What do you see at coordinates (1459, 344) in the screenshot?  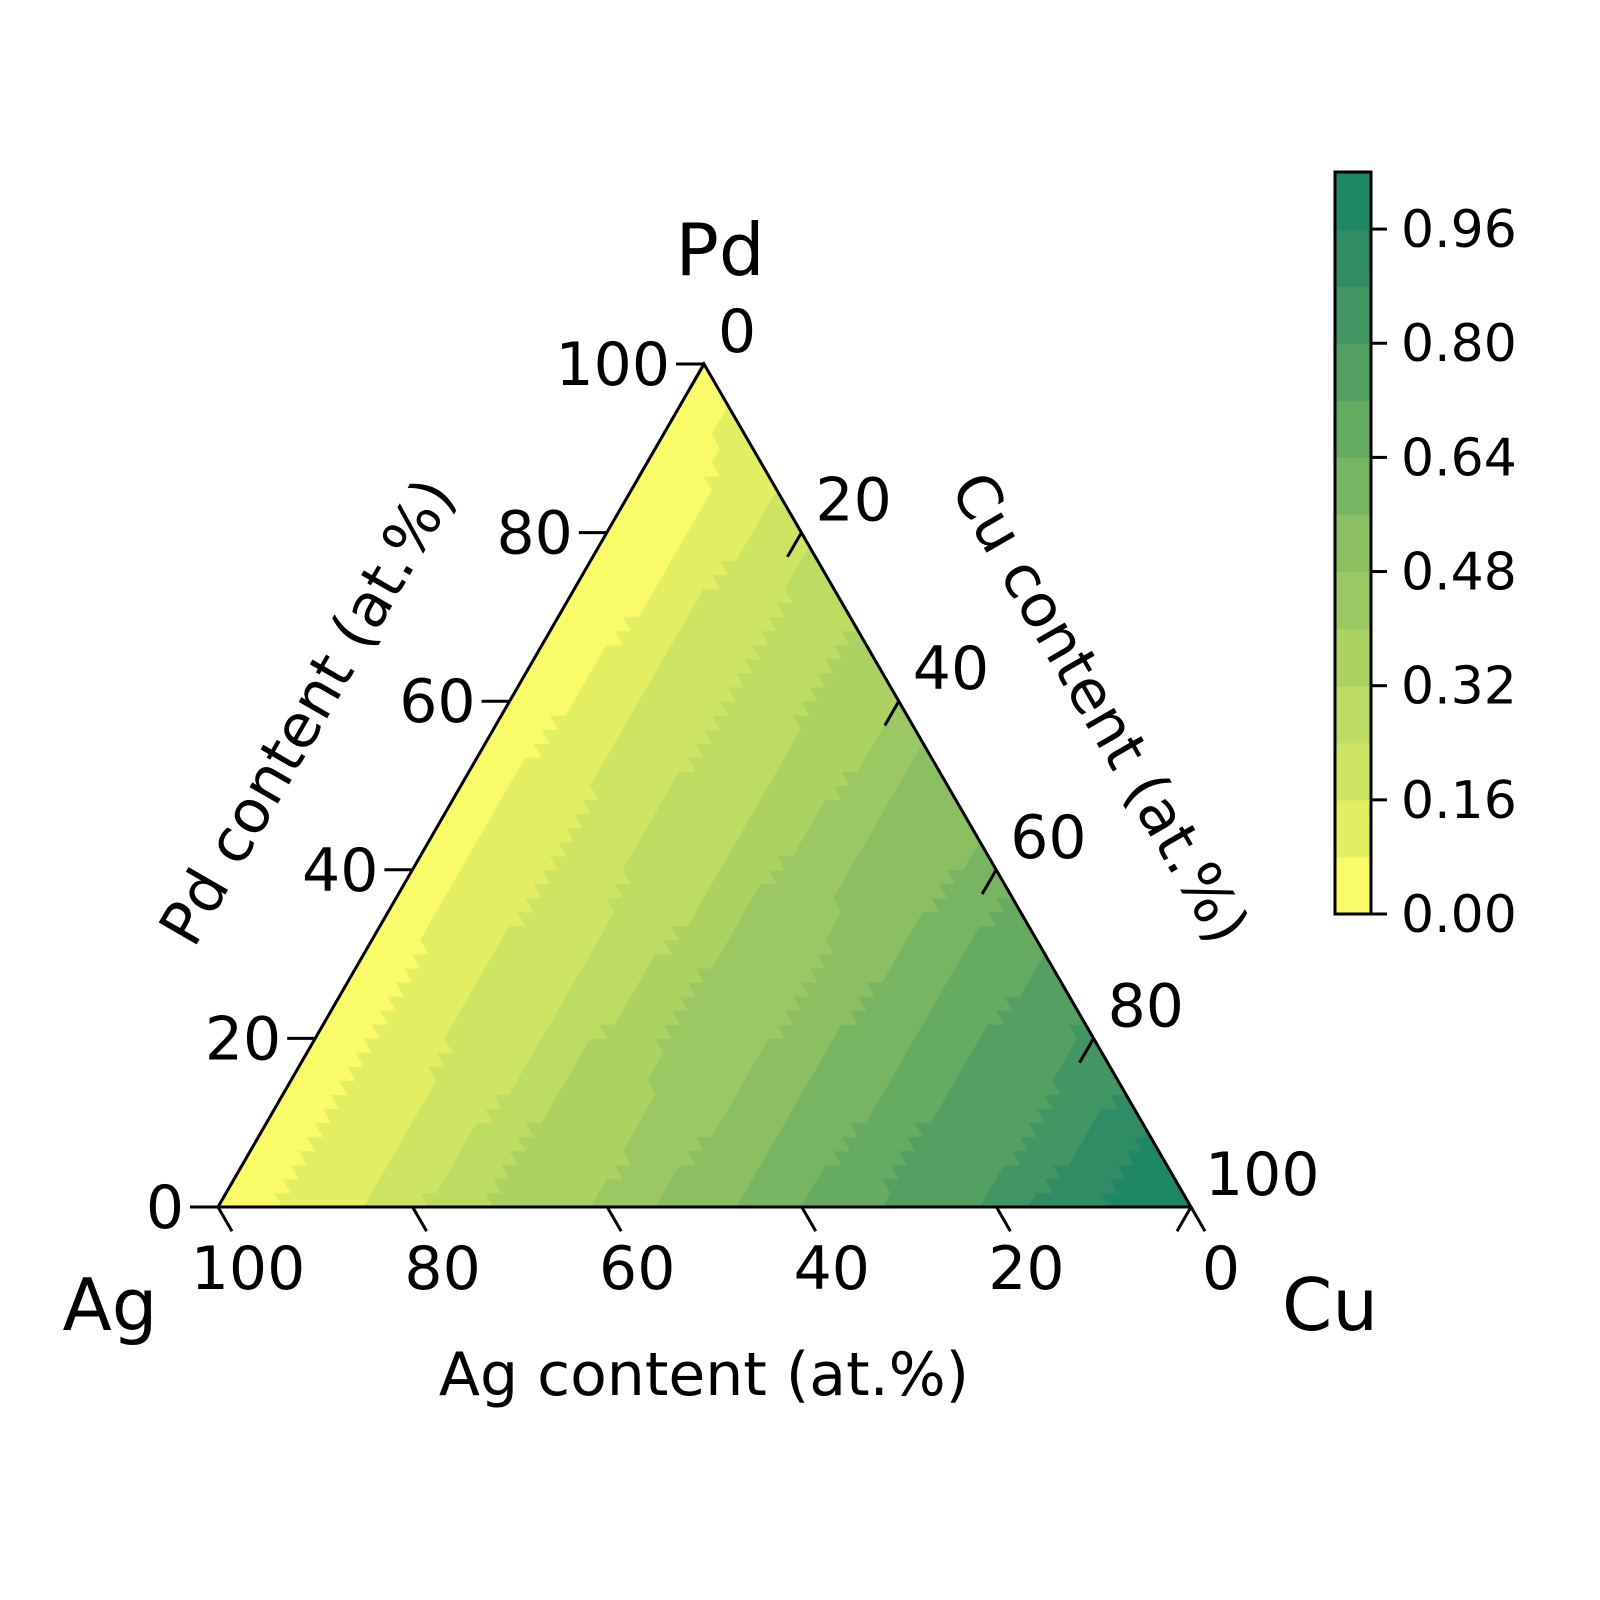 I see `colorbar-tick-label: 0.80` at bounding box center [1459, 344].